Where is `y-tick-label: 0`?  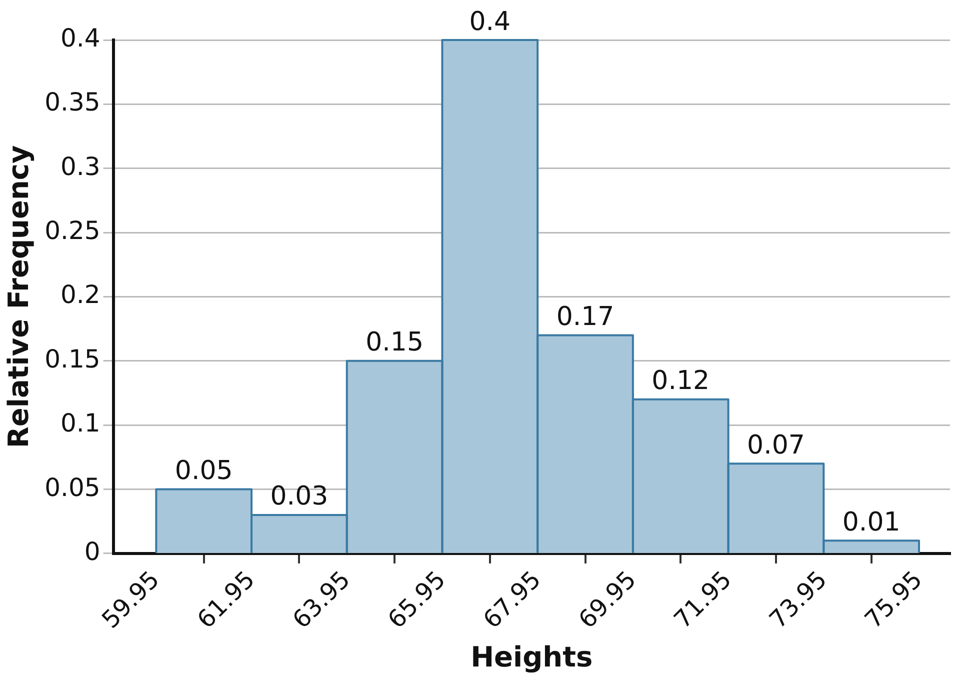
y-tick-label: 0 is located at coordinates (92, 551).